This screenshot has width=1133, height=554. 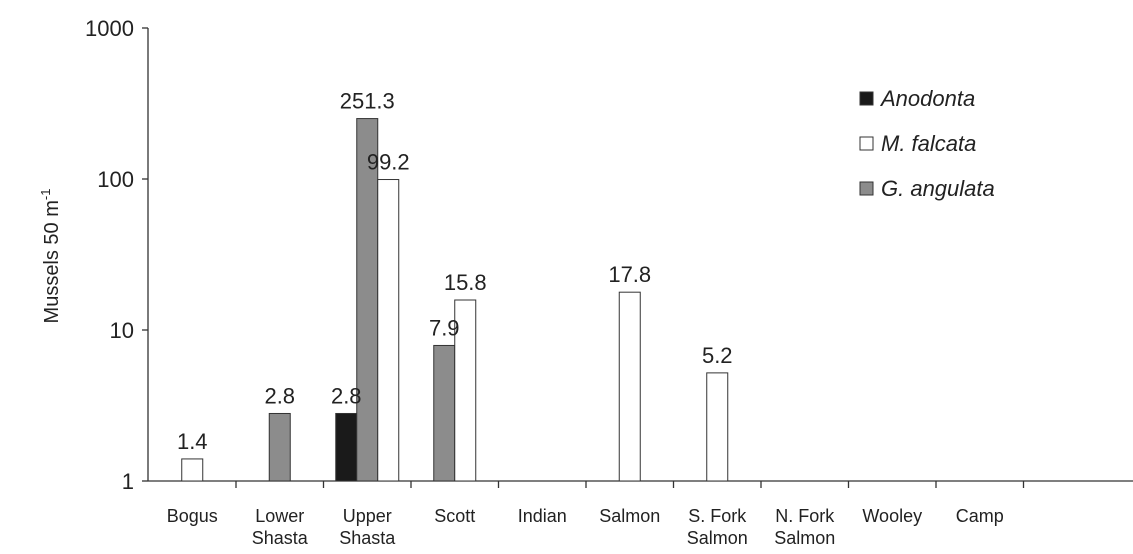 I want to click on data-label: 7.9, so click(x=444, y=327).